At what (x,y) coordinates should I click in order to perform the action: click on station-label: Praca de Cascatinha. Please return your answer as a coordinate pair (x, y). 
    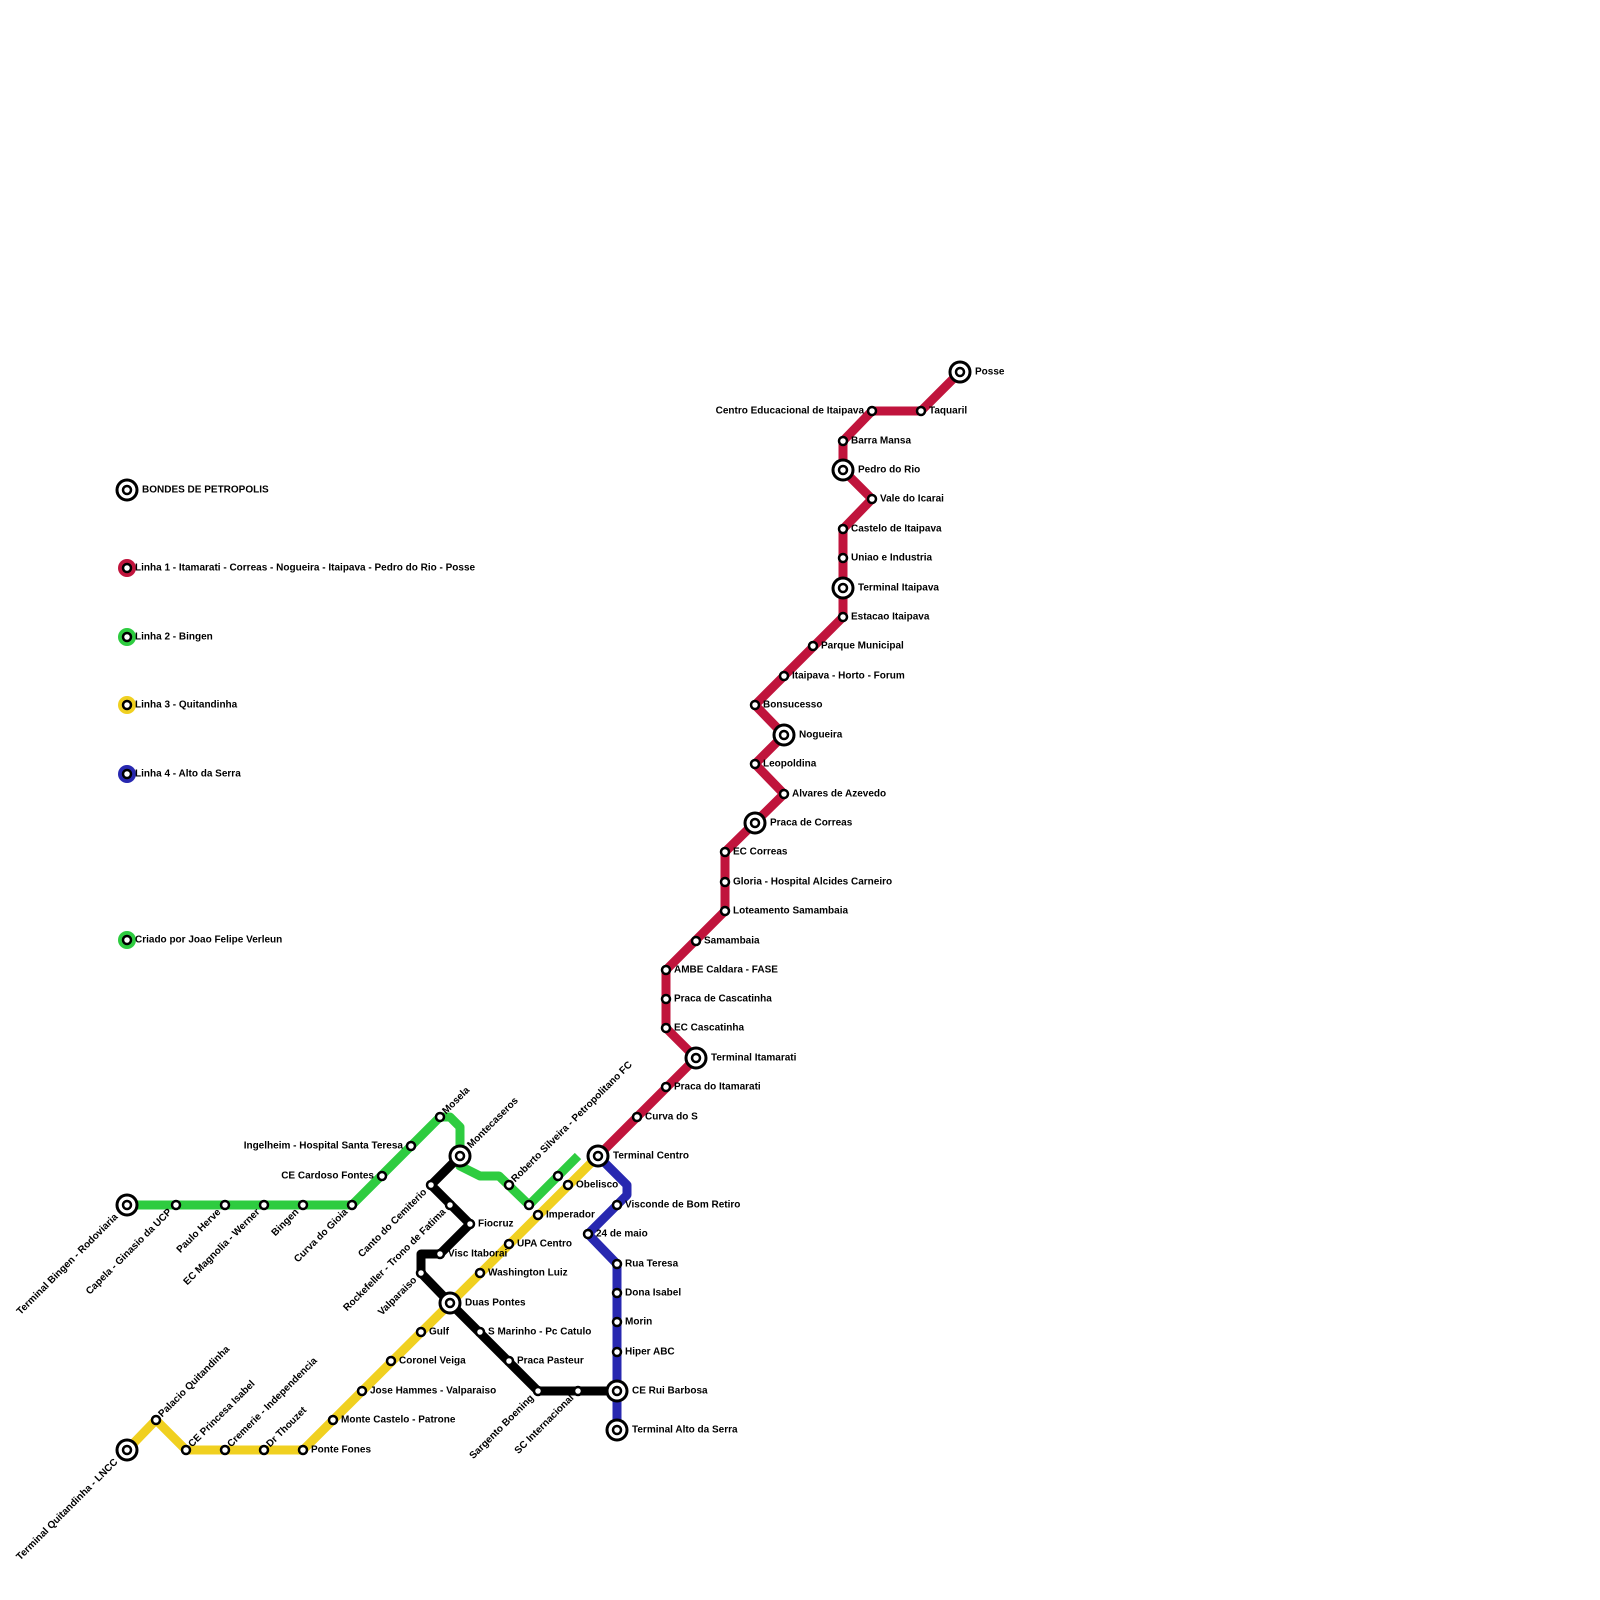
    Looking at the image, I should click on (723, 999).